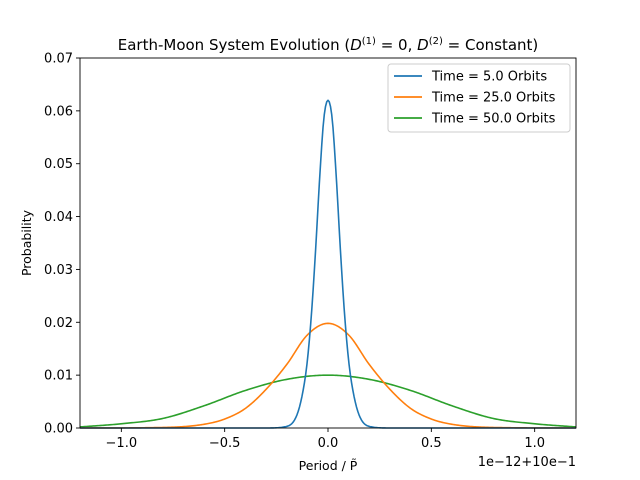 This screenshot has width=640, height=480. Describe the element at coordinates (26, 242) in the screenshot. I see `y-axis-label: Probability` at that location.